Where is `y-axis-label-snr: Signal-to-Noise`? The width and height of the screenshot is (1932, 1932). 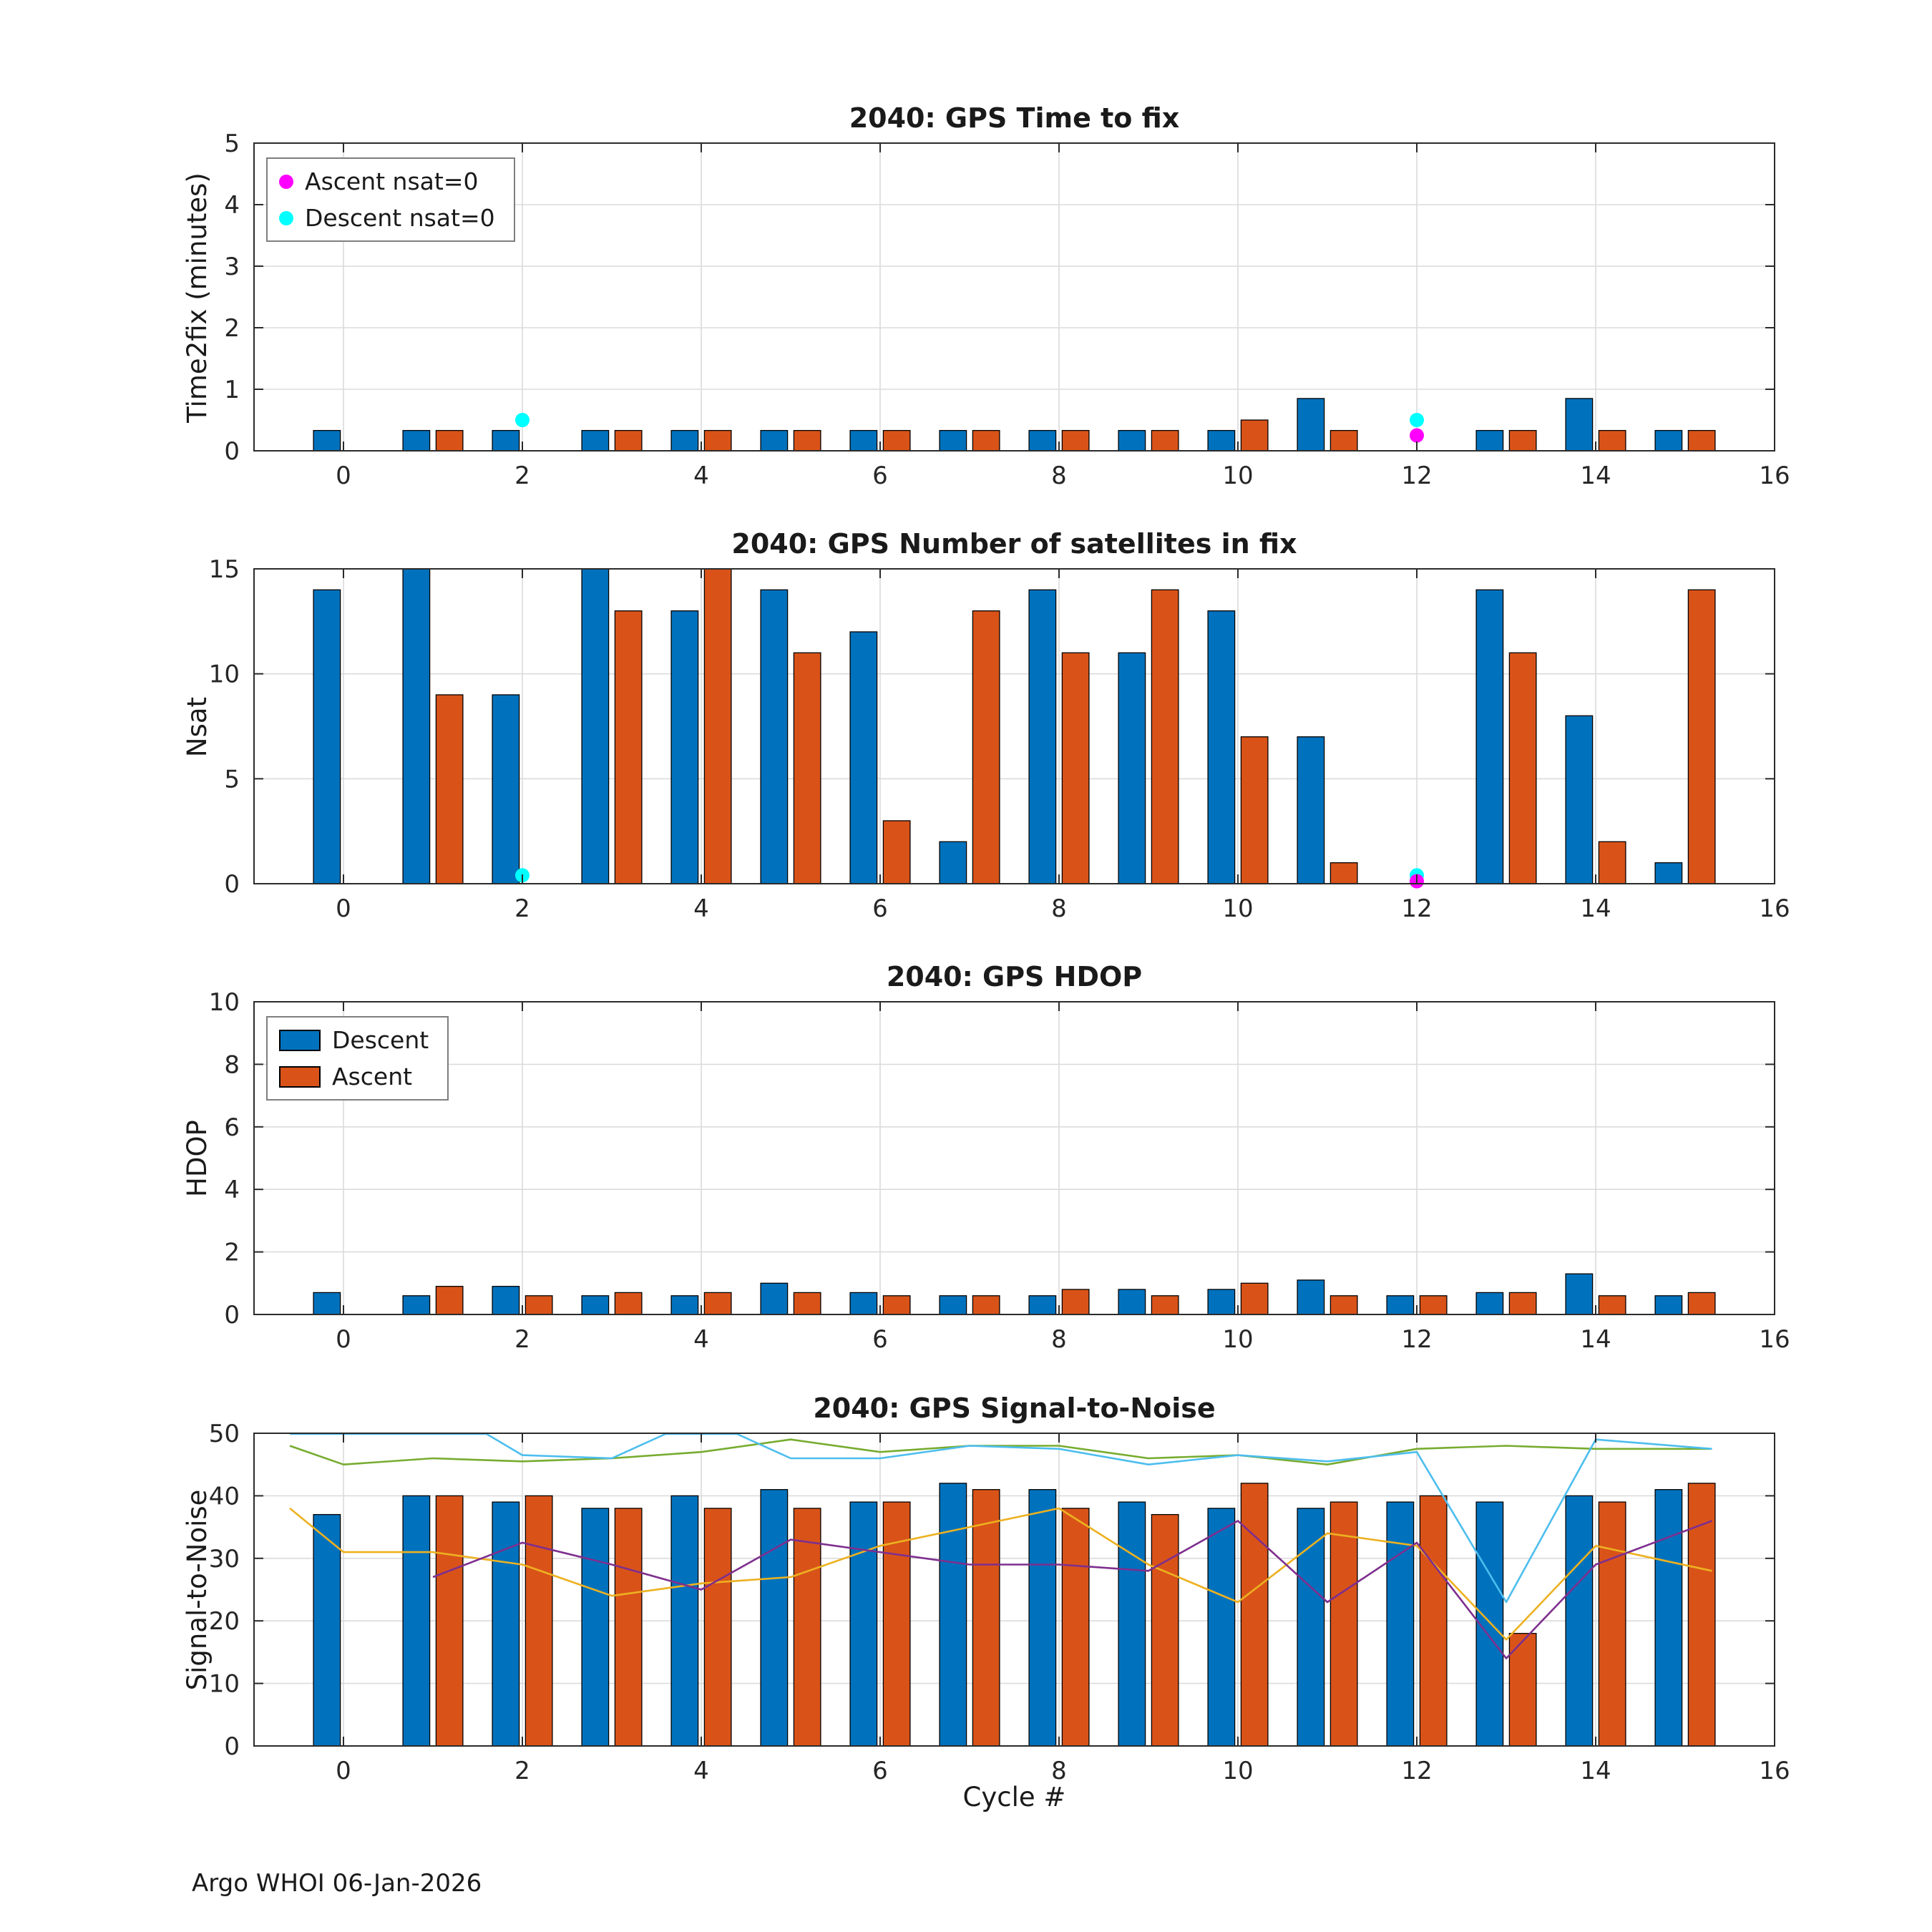
y-axis-label-snr: Signal-to-Noise is located at coordinates (197, 1590).